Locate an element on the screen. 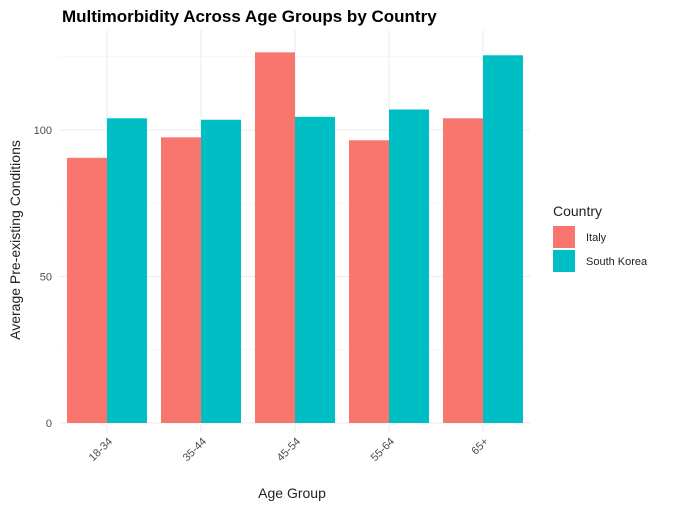 The image size is (680, 510). x-tick-label: 18-34 is located at coordinates (101, 450).